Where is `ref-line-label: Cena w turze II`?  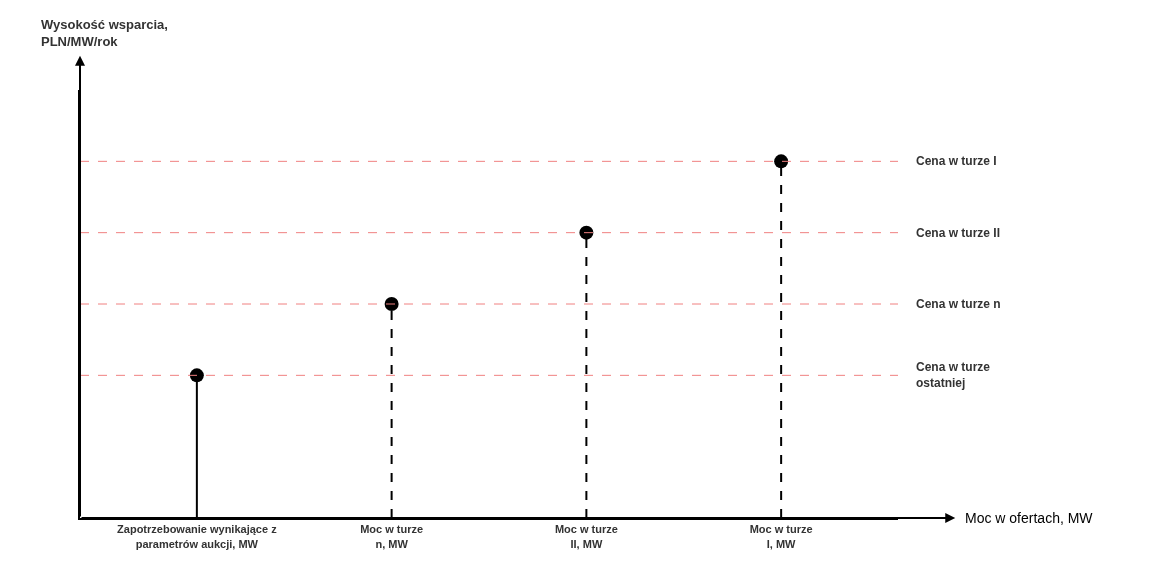 ref-line-label: Cena w turze II is located at coordinates (958, 233).